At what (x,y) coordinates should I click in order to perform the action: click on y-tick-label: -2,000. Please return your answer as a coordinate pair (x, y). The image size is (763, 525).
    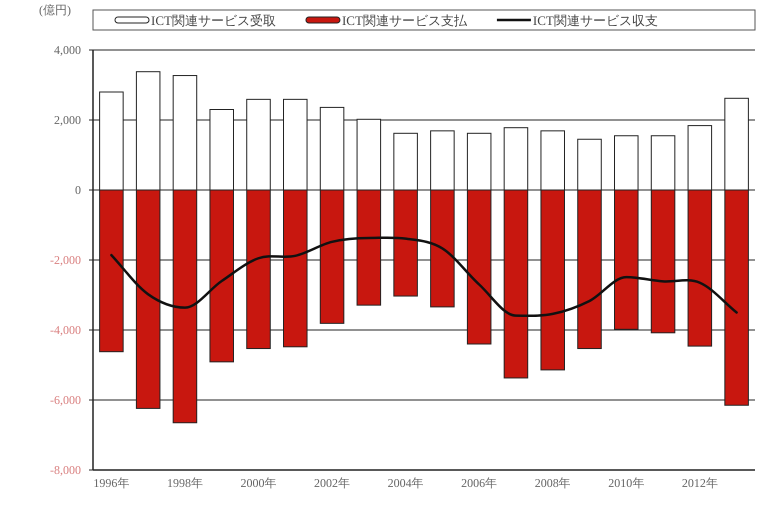
    Looking at the image, I should click on (65, 260).